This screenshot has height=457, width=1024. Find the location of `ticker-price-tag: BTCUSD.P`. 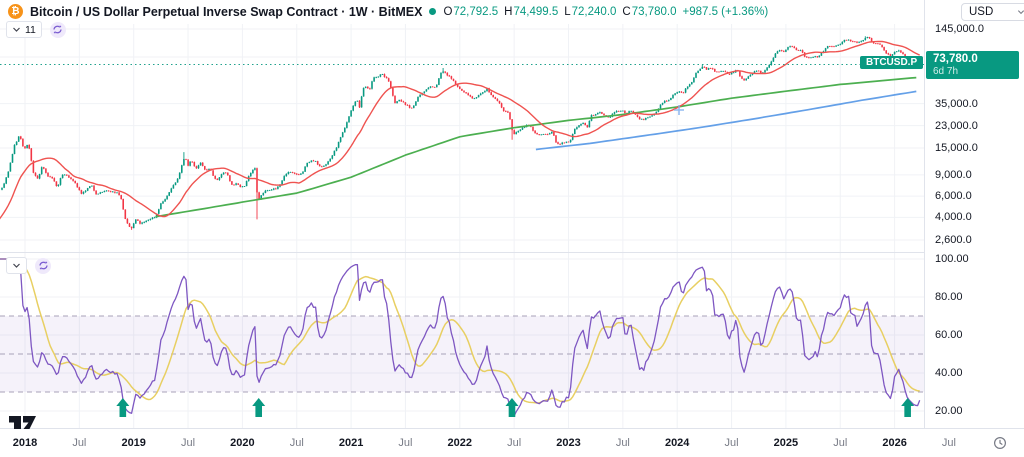

ticker-price-tag: BTCUSD.P is located at coordinates (892, 63).